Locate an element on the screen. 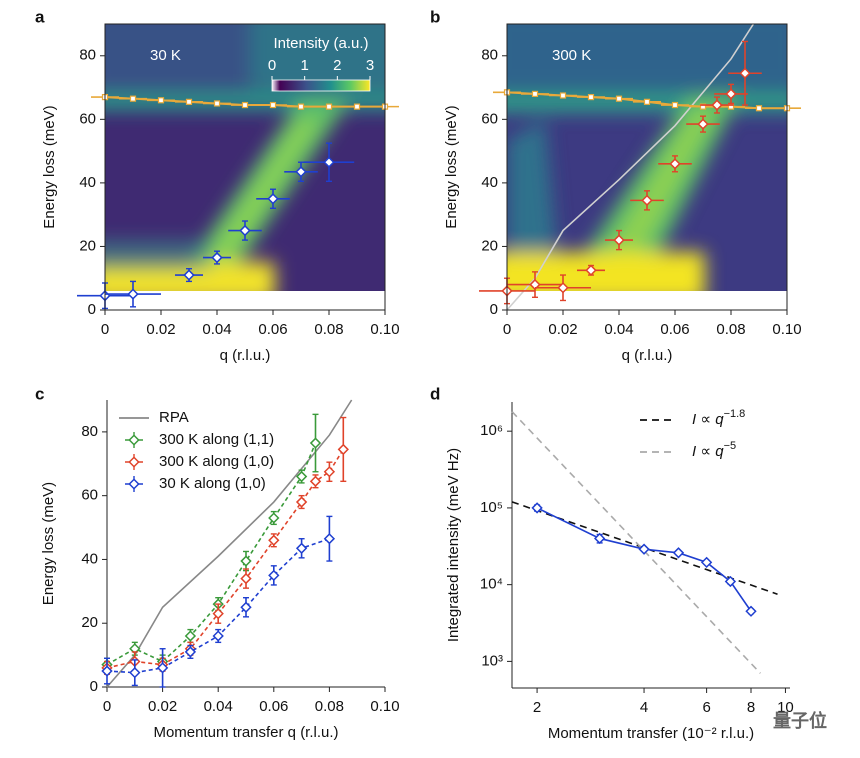 The width and height of the screenshot is (860, 758). series-line is located at coordinates (644, 559).